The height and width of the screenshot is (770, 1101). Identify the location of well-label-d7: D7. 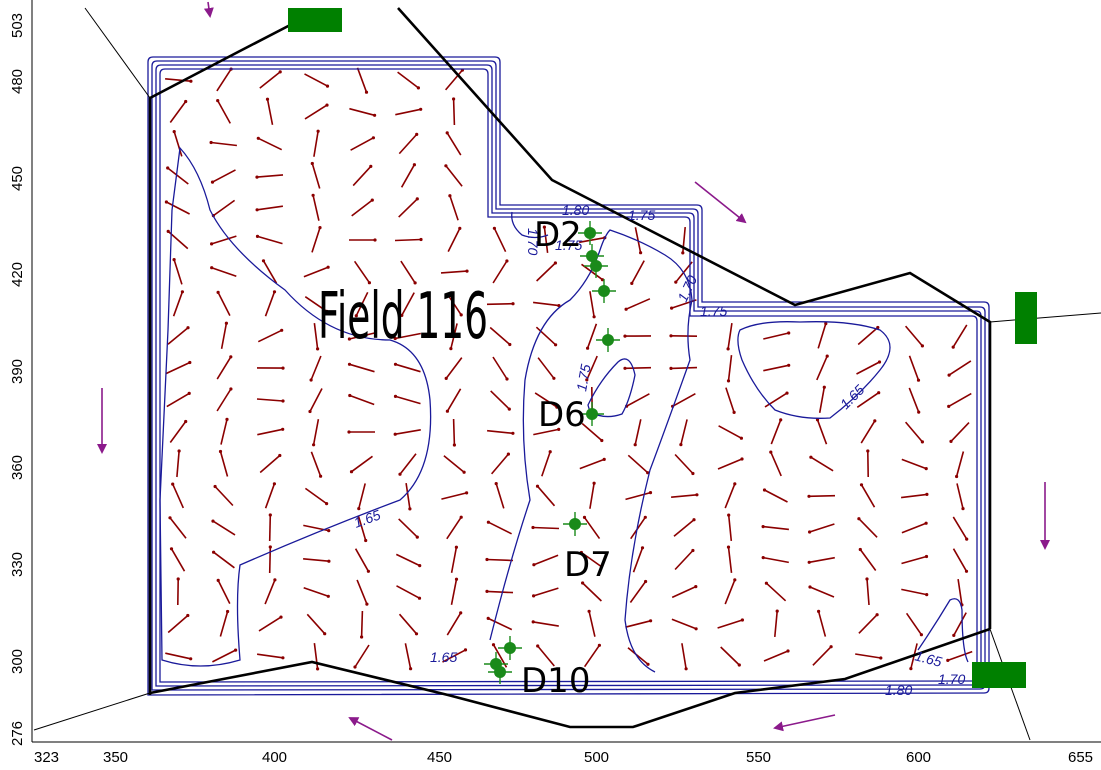
(588, 565).